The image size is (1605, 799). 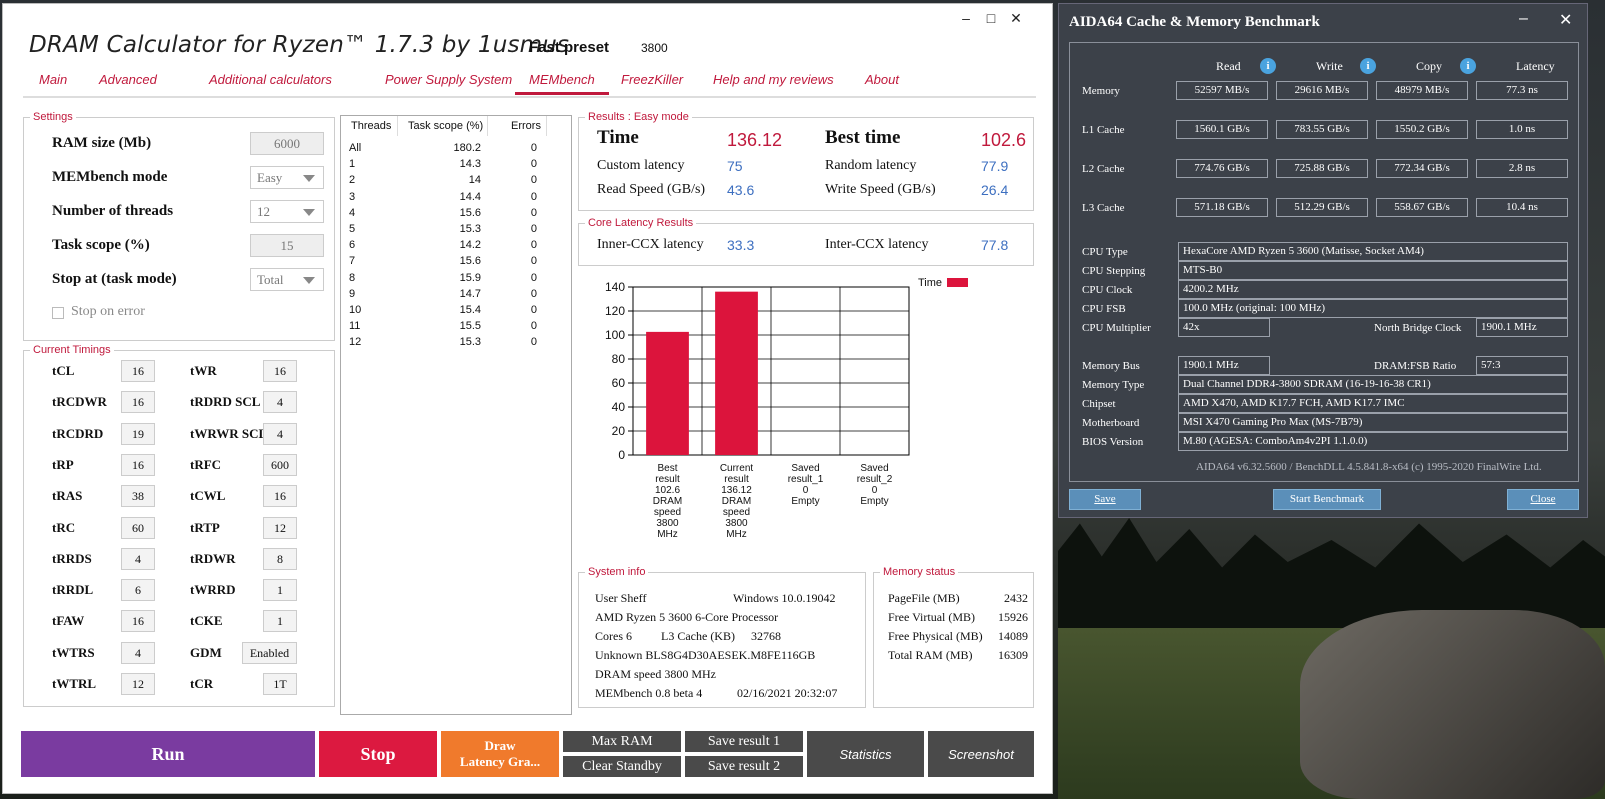 I want to click on timing-value: 60, so click(x=138, y=527).